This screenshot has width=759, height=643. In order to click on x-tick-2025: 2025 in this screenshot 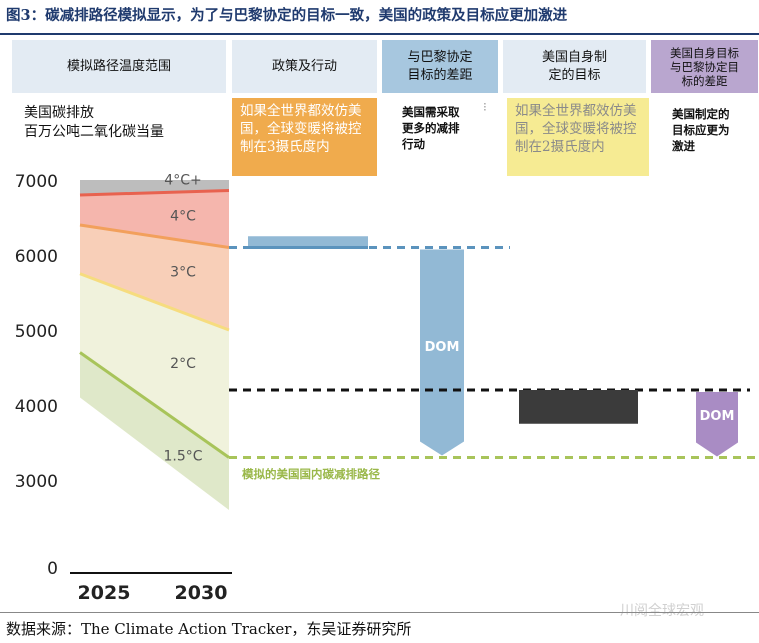, I will do `click(104, 593)`.